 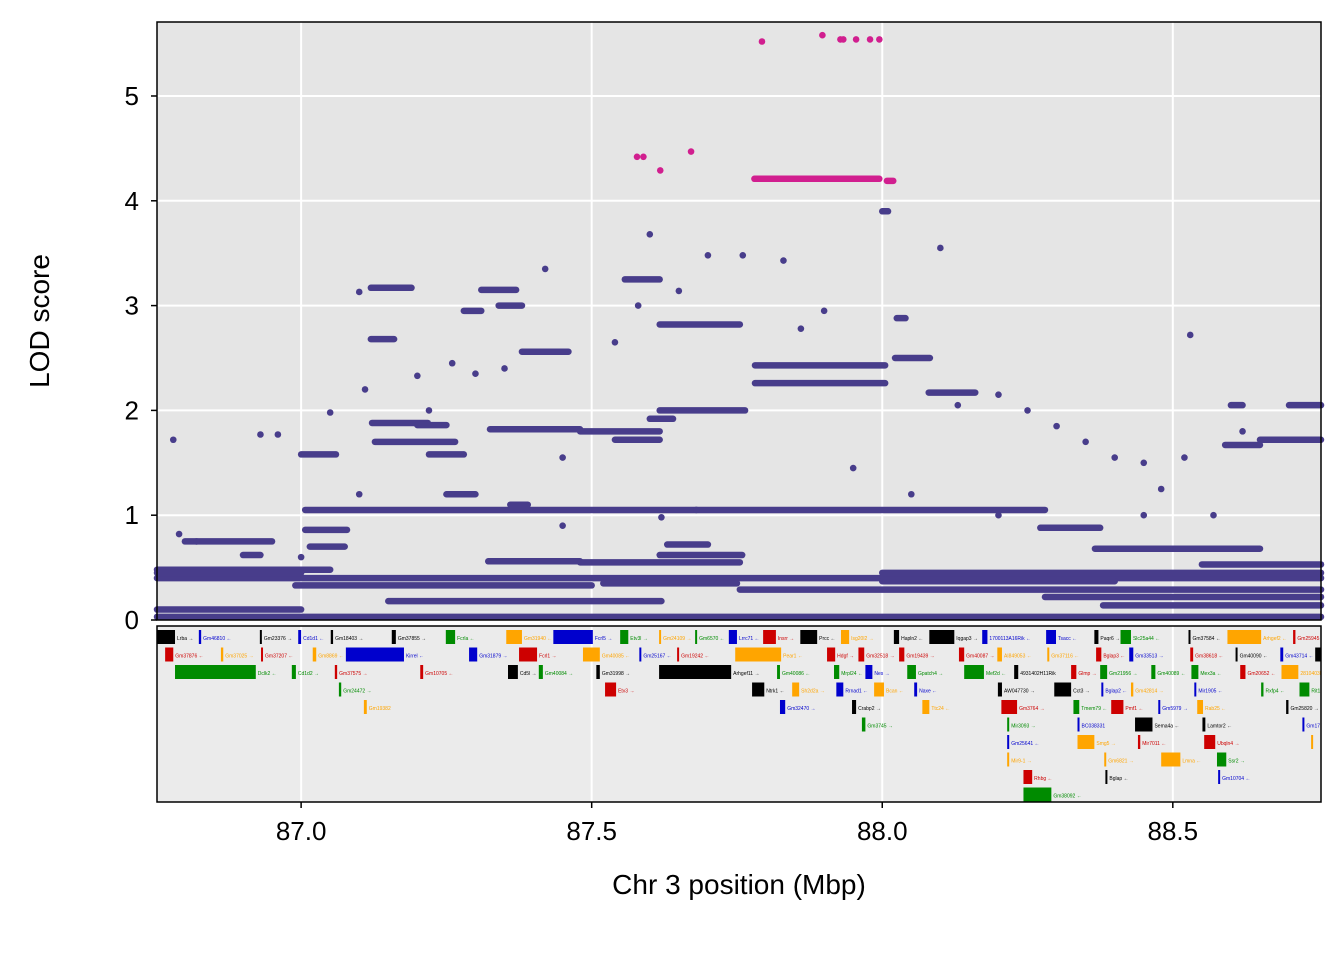 I want to click on gene-label: Pmf1 ←, so click(x=1134, y=709).